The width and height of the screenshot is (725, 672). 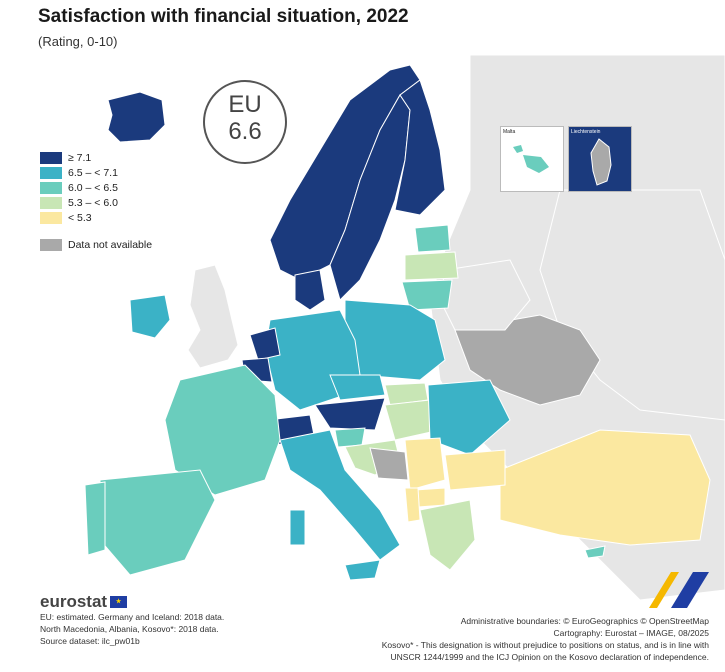 What do you see at coordinates (297, 527) in the screenshot?
I see `sardinia` at bounding box center [297, 527].